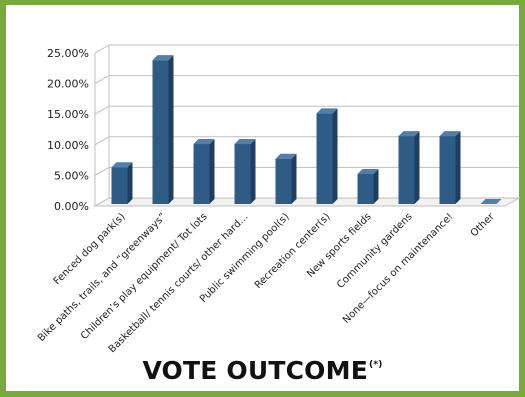  Describe the element at coordinates (483, 225) in the screenshot. I see `category-label: Other` at that location.